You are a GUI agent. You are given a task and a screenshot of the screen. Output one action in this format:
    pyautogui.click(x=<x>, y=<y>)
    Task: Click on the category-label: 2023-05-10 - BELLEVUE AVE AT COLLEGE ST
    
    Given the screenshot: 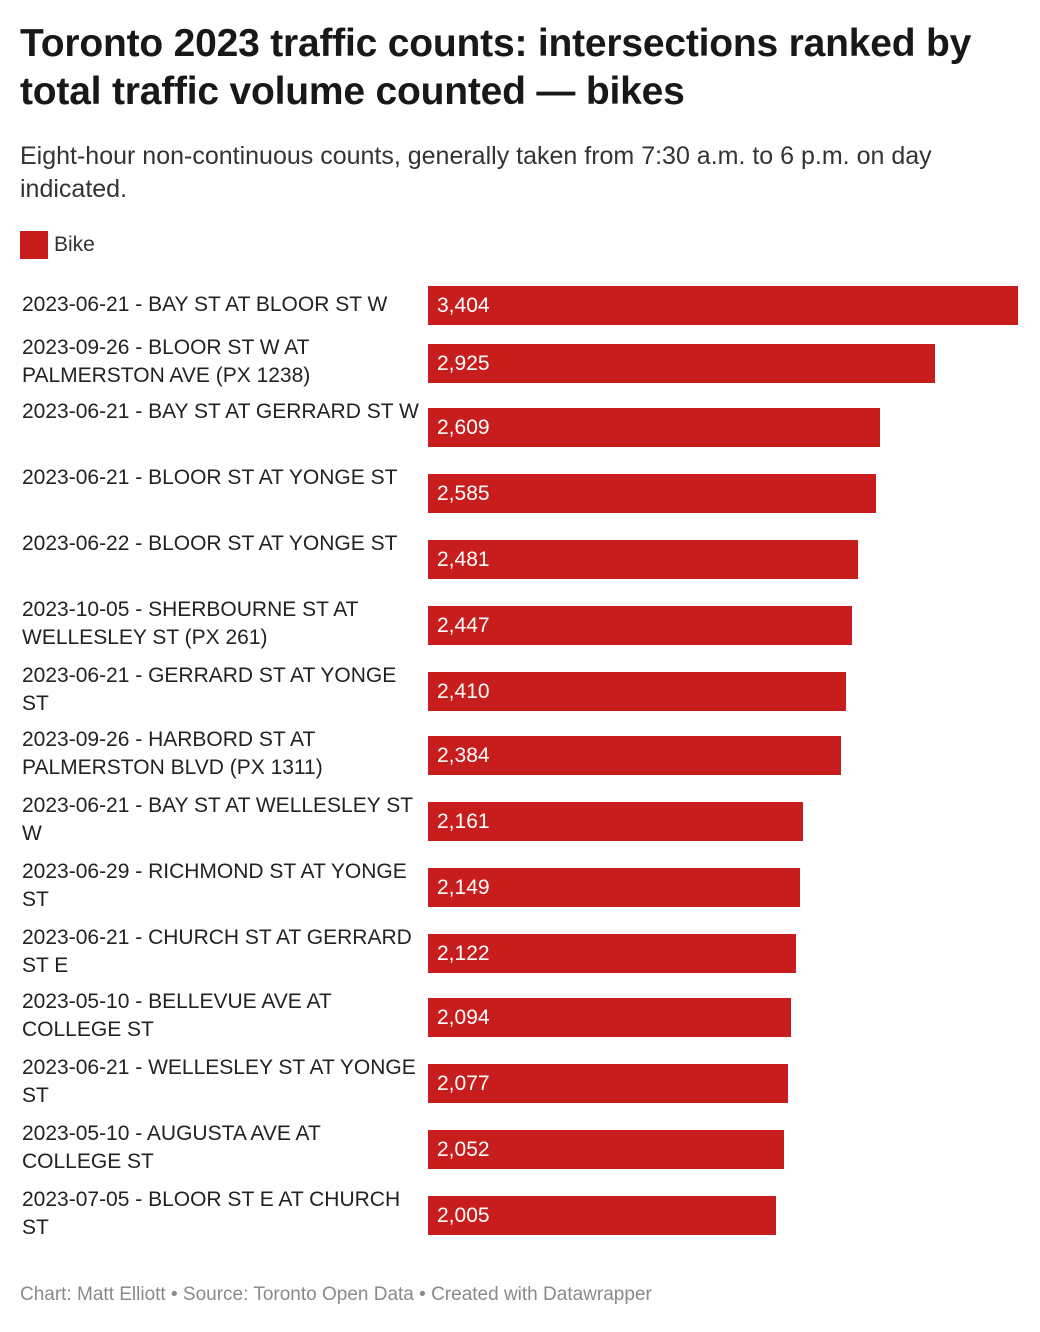 What is the action you would take?
    pyautogui.click(x=177, y=1015)
    